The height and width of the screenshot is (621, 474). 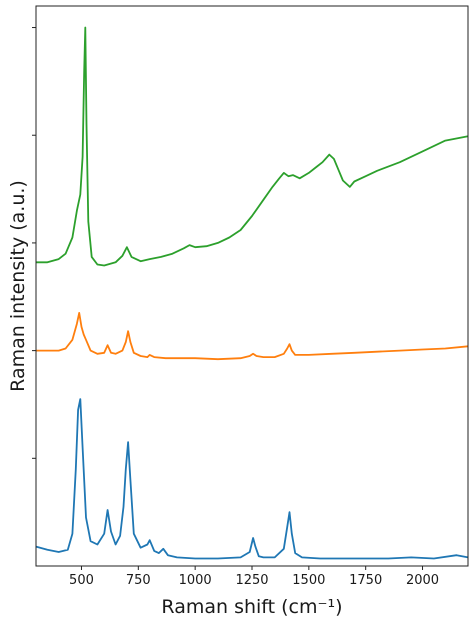 I want to click on x-axis-ticks: 500 750 1000 1250 1500 1750 2000, so click(x=254, y=577).